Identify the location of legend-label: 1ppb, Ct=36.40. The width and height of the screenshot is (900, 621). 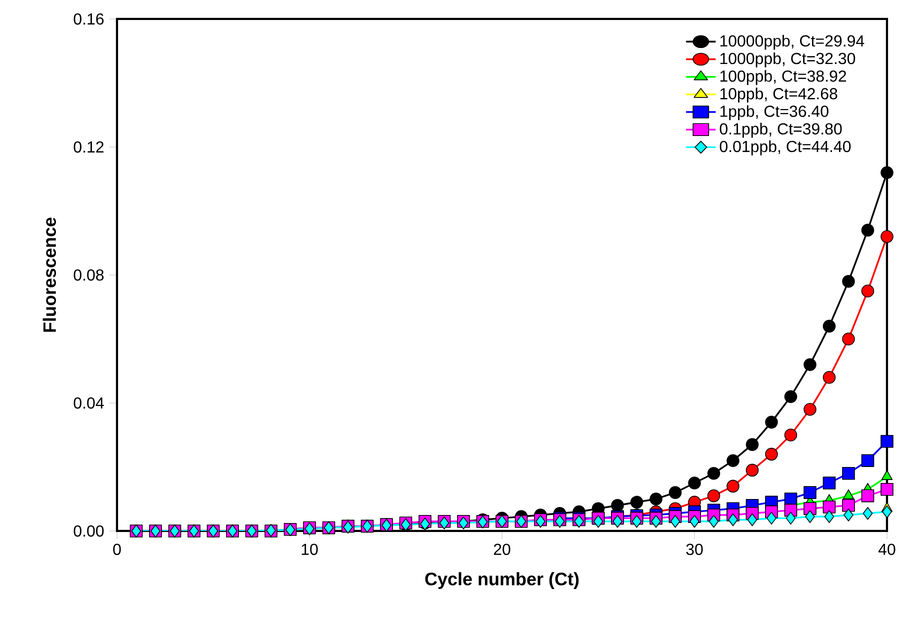
(774, 112).